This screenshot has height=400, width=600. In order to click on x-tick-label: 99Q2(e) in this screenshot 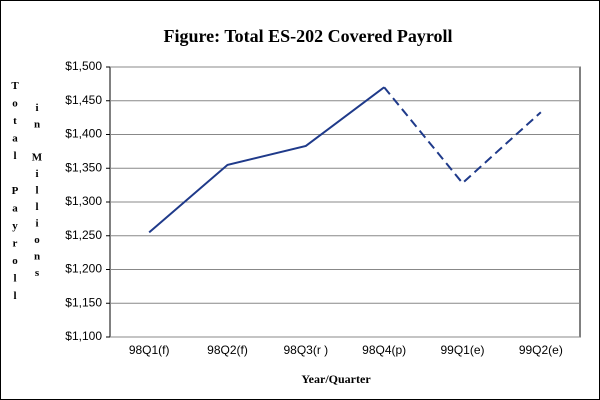, I will do `click(541, 350)`.